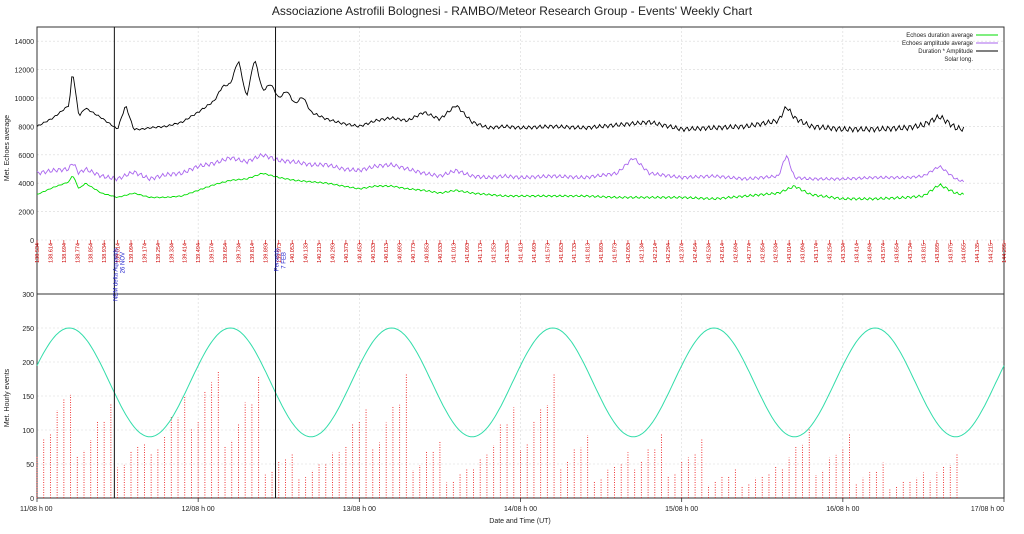  I want to click on solar-long-label: 139.414, so click(186, 253).